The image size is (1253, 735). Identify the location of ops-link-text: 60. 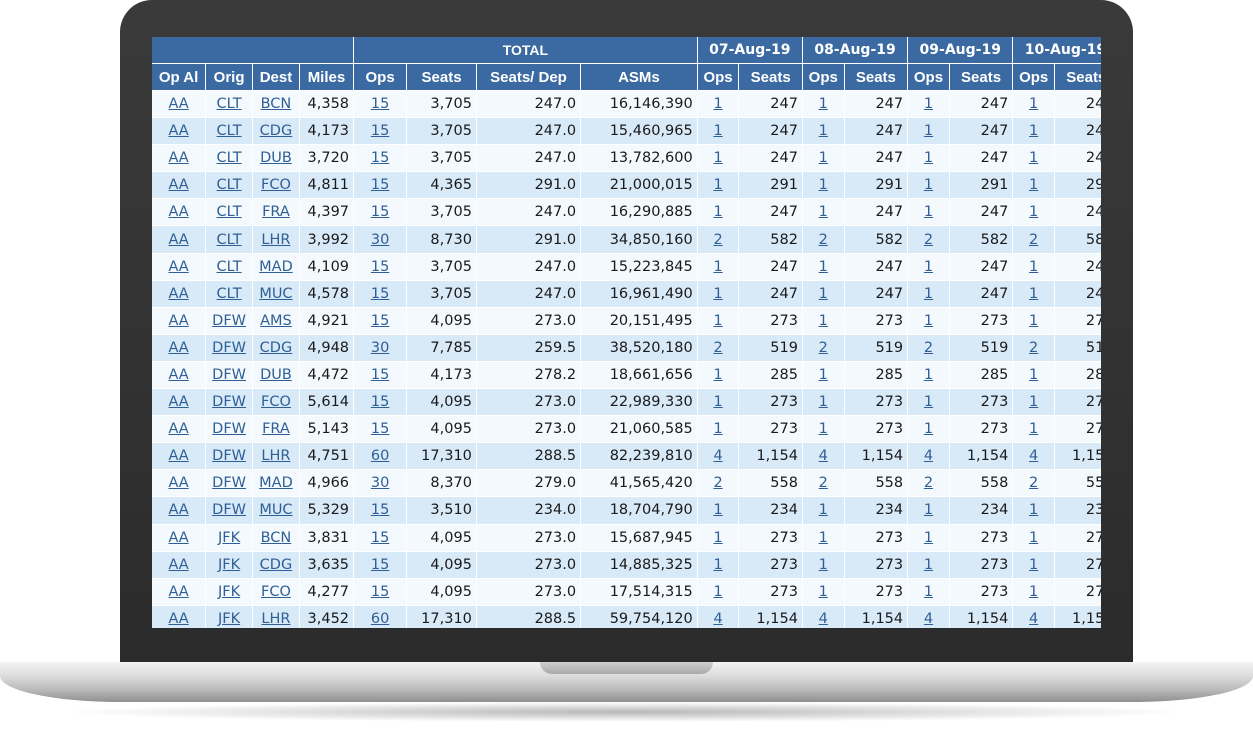
(380, 456).